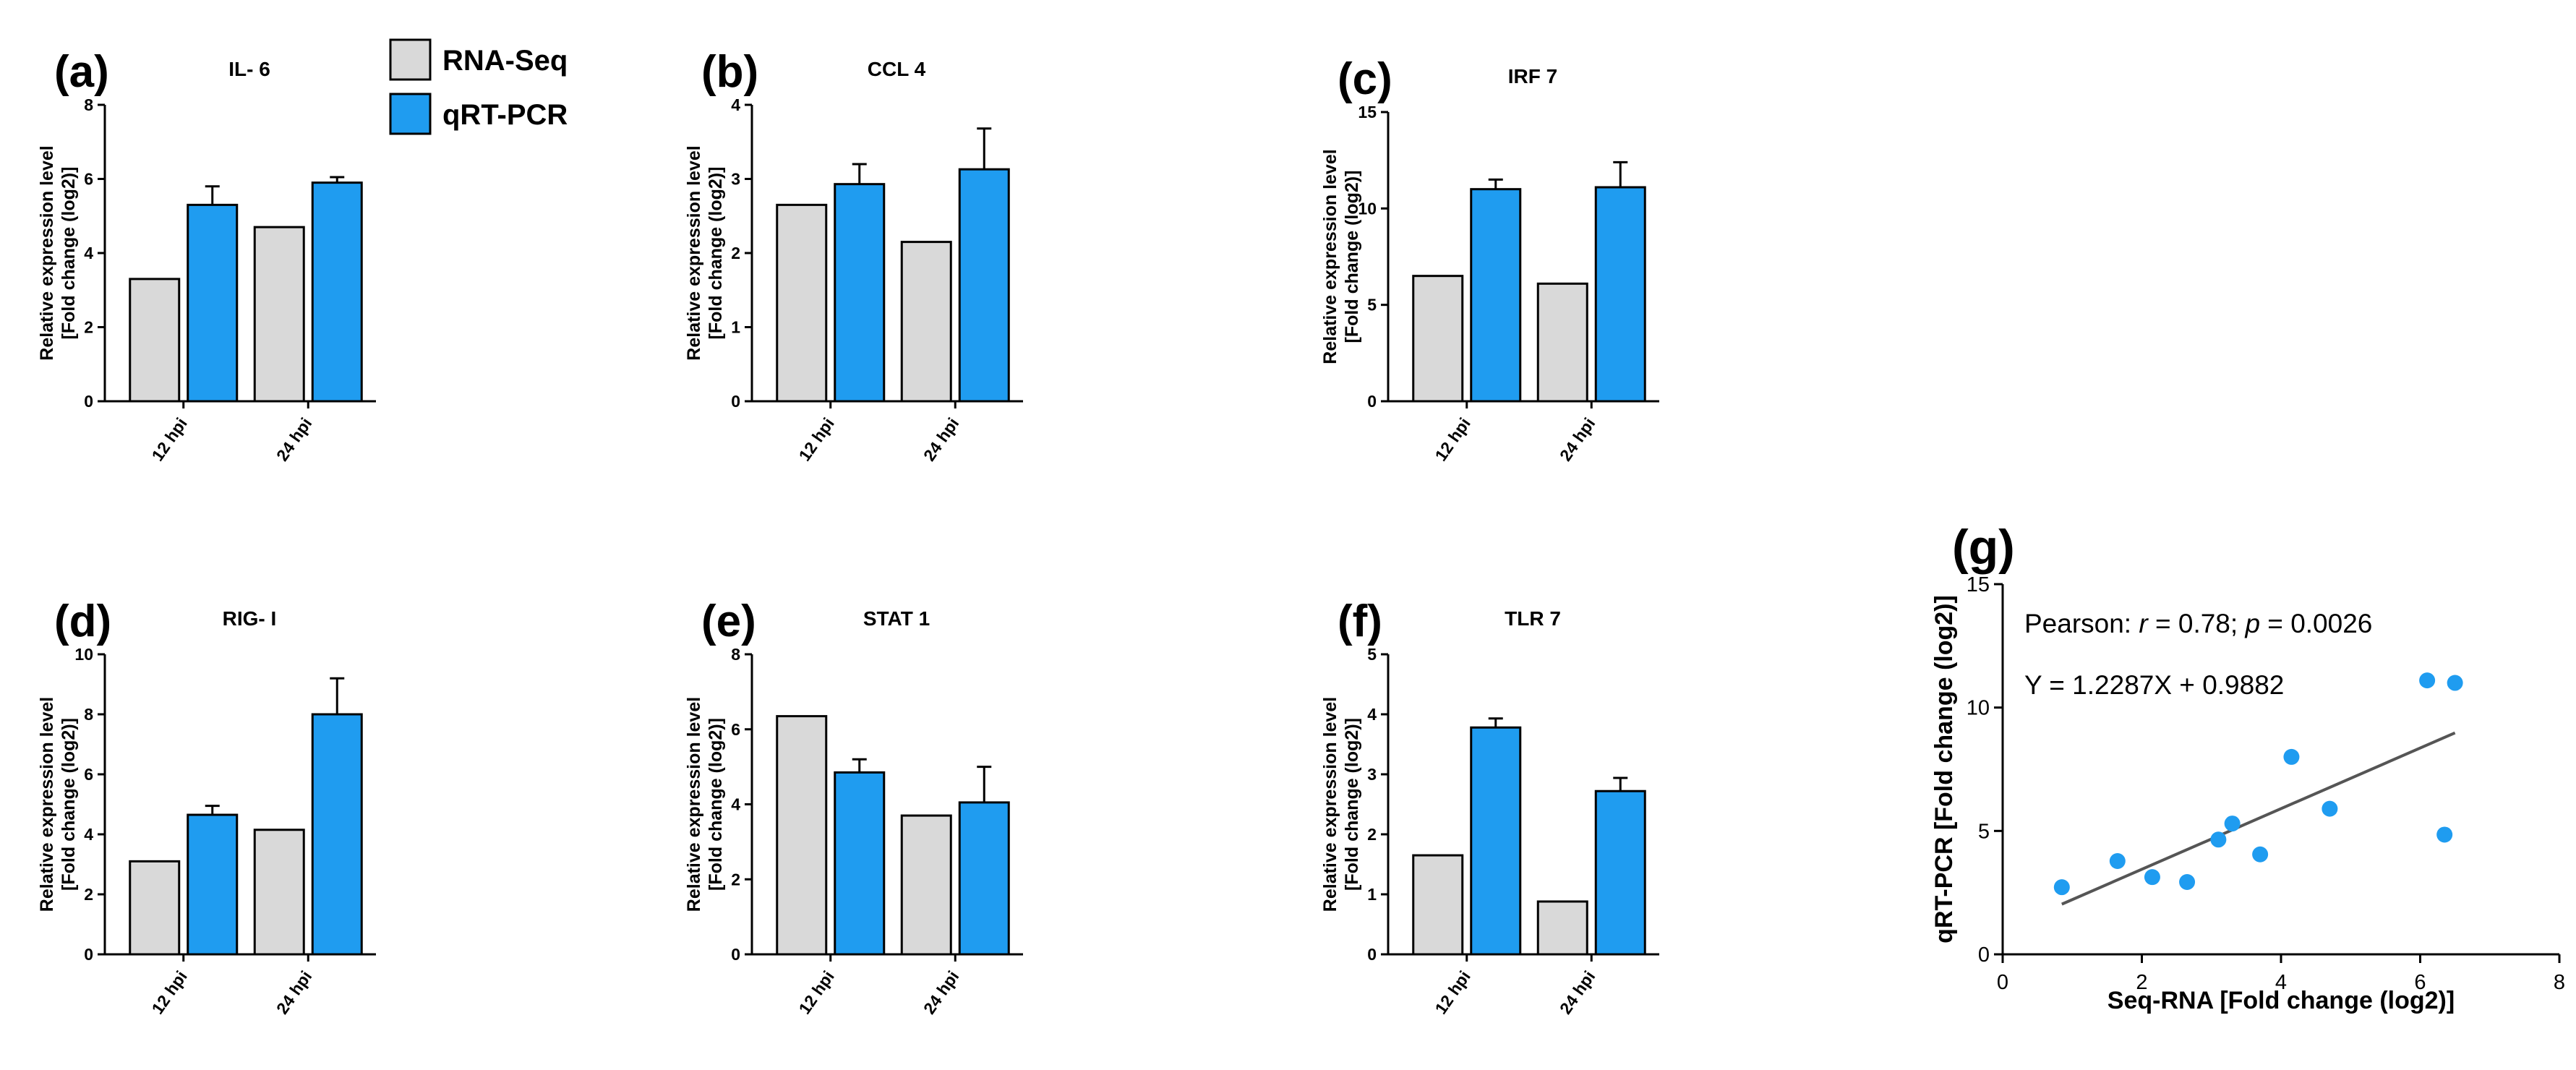  What do you see at coordinates (1372, 305) in the screenshot?
I see `y-tick-label: 5` at bounding box center [1372, 305].